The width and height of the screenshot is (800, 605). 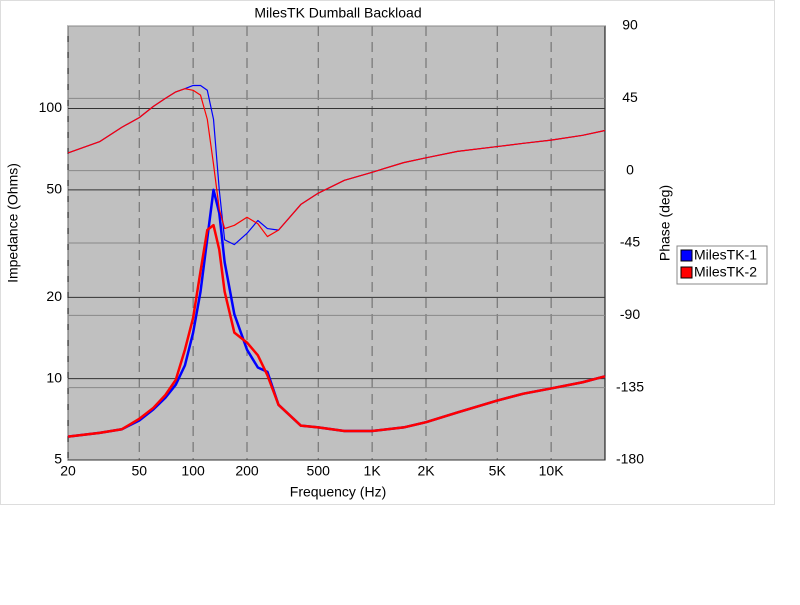 What do you see at coordinates (247, 471) in the screenshot?
I see `x-tick-label: 200` at bounding box center [247, 471].